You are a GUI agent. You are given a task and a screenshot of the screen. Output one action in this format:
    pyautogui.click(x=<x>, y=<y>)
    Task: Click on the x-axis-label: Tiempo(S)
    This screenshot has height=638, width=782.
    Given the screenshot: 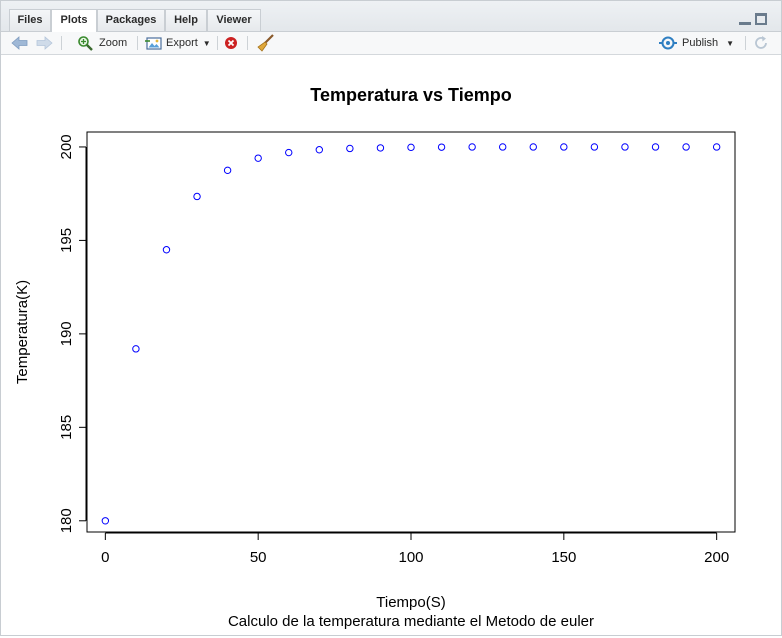 What is the action you would take?
    pyautogui.click(x=410, y=602)
    